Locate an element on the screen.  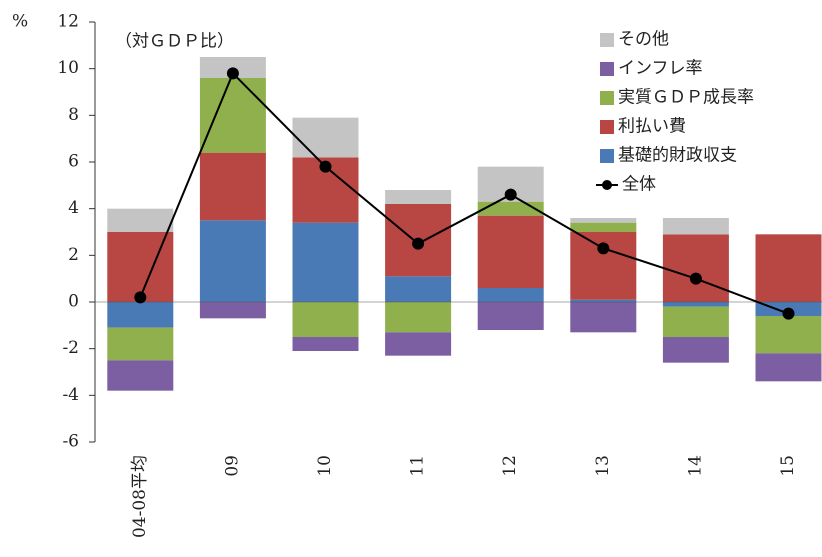
x-tick-label: 10 is located at coordinates (325, 466).